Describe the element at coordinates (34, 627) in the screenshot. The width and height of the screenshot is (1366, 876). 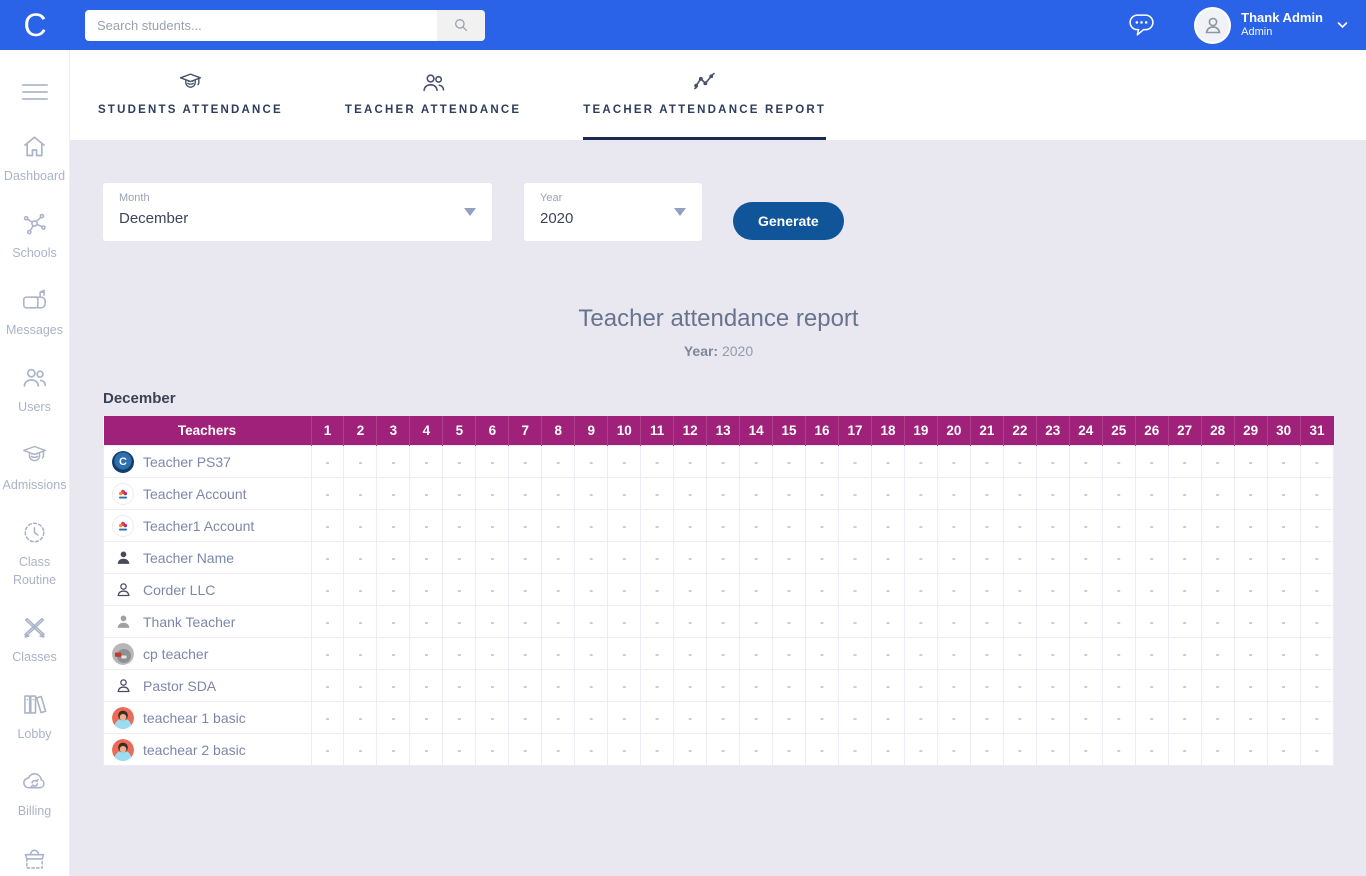
I see `pencils-icon` at that location.